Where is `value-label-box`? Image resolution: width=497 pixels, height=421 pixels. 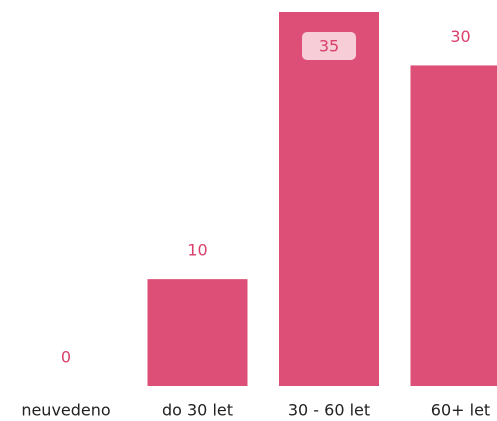 value-label-box is located at coordinates (329, 46).